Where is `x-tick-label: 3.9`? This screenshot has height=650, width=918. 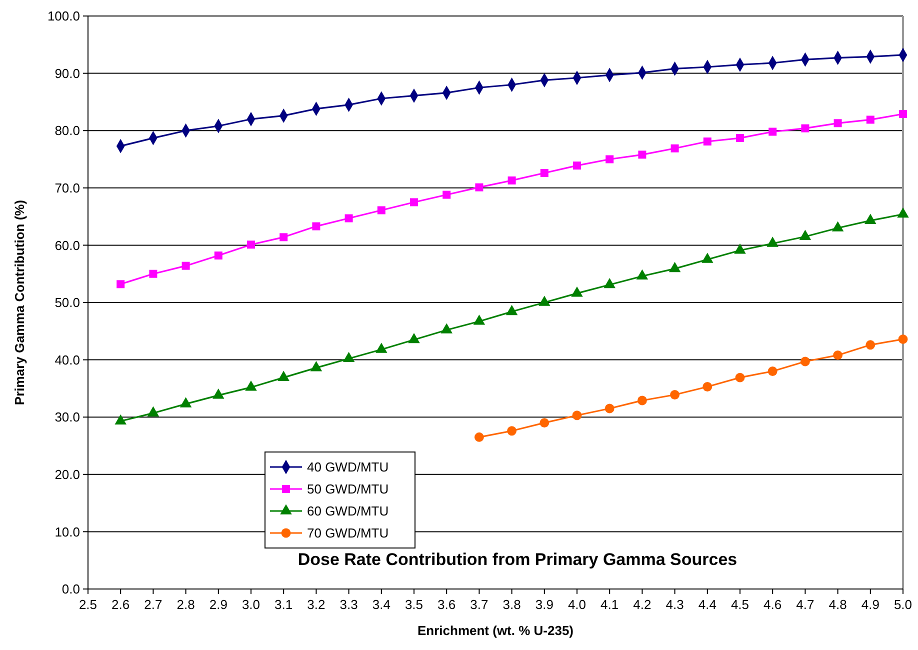
x-tick-label: 3.9 is located at coordinates (544, 604).